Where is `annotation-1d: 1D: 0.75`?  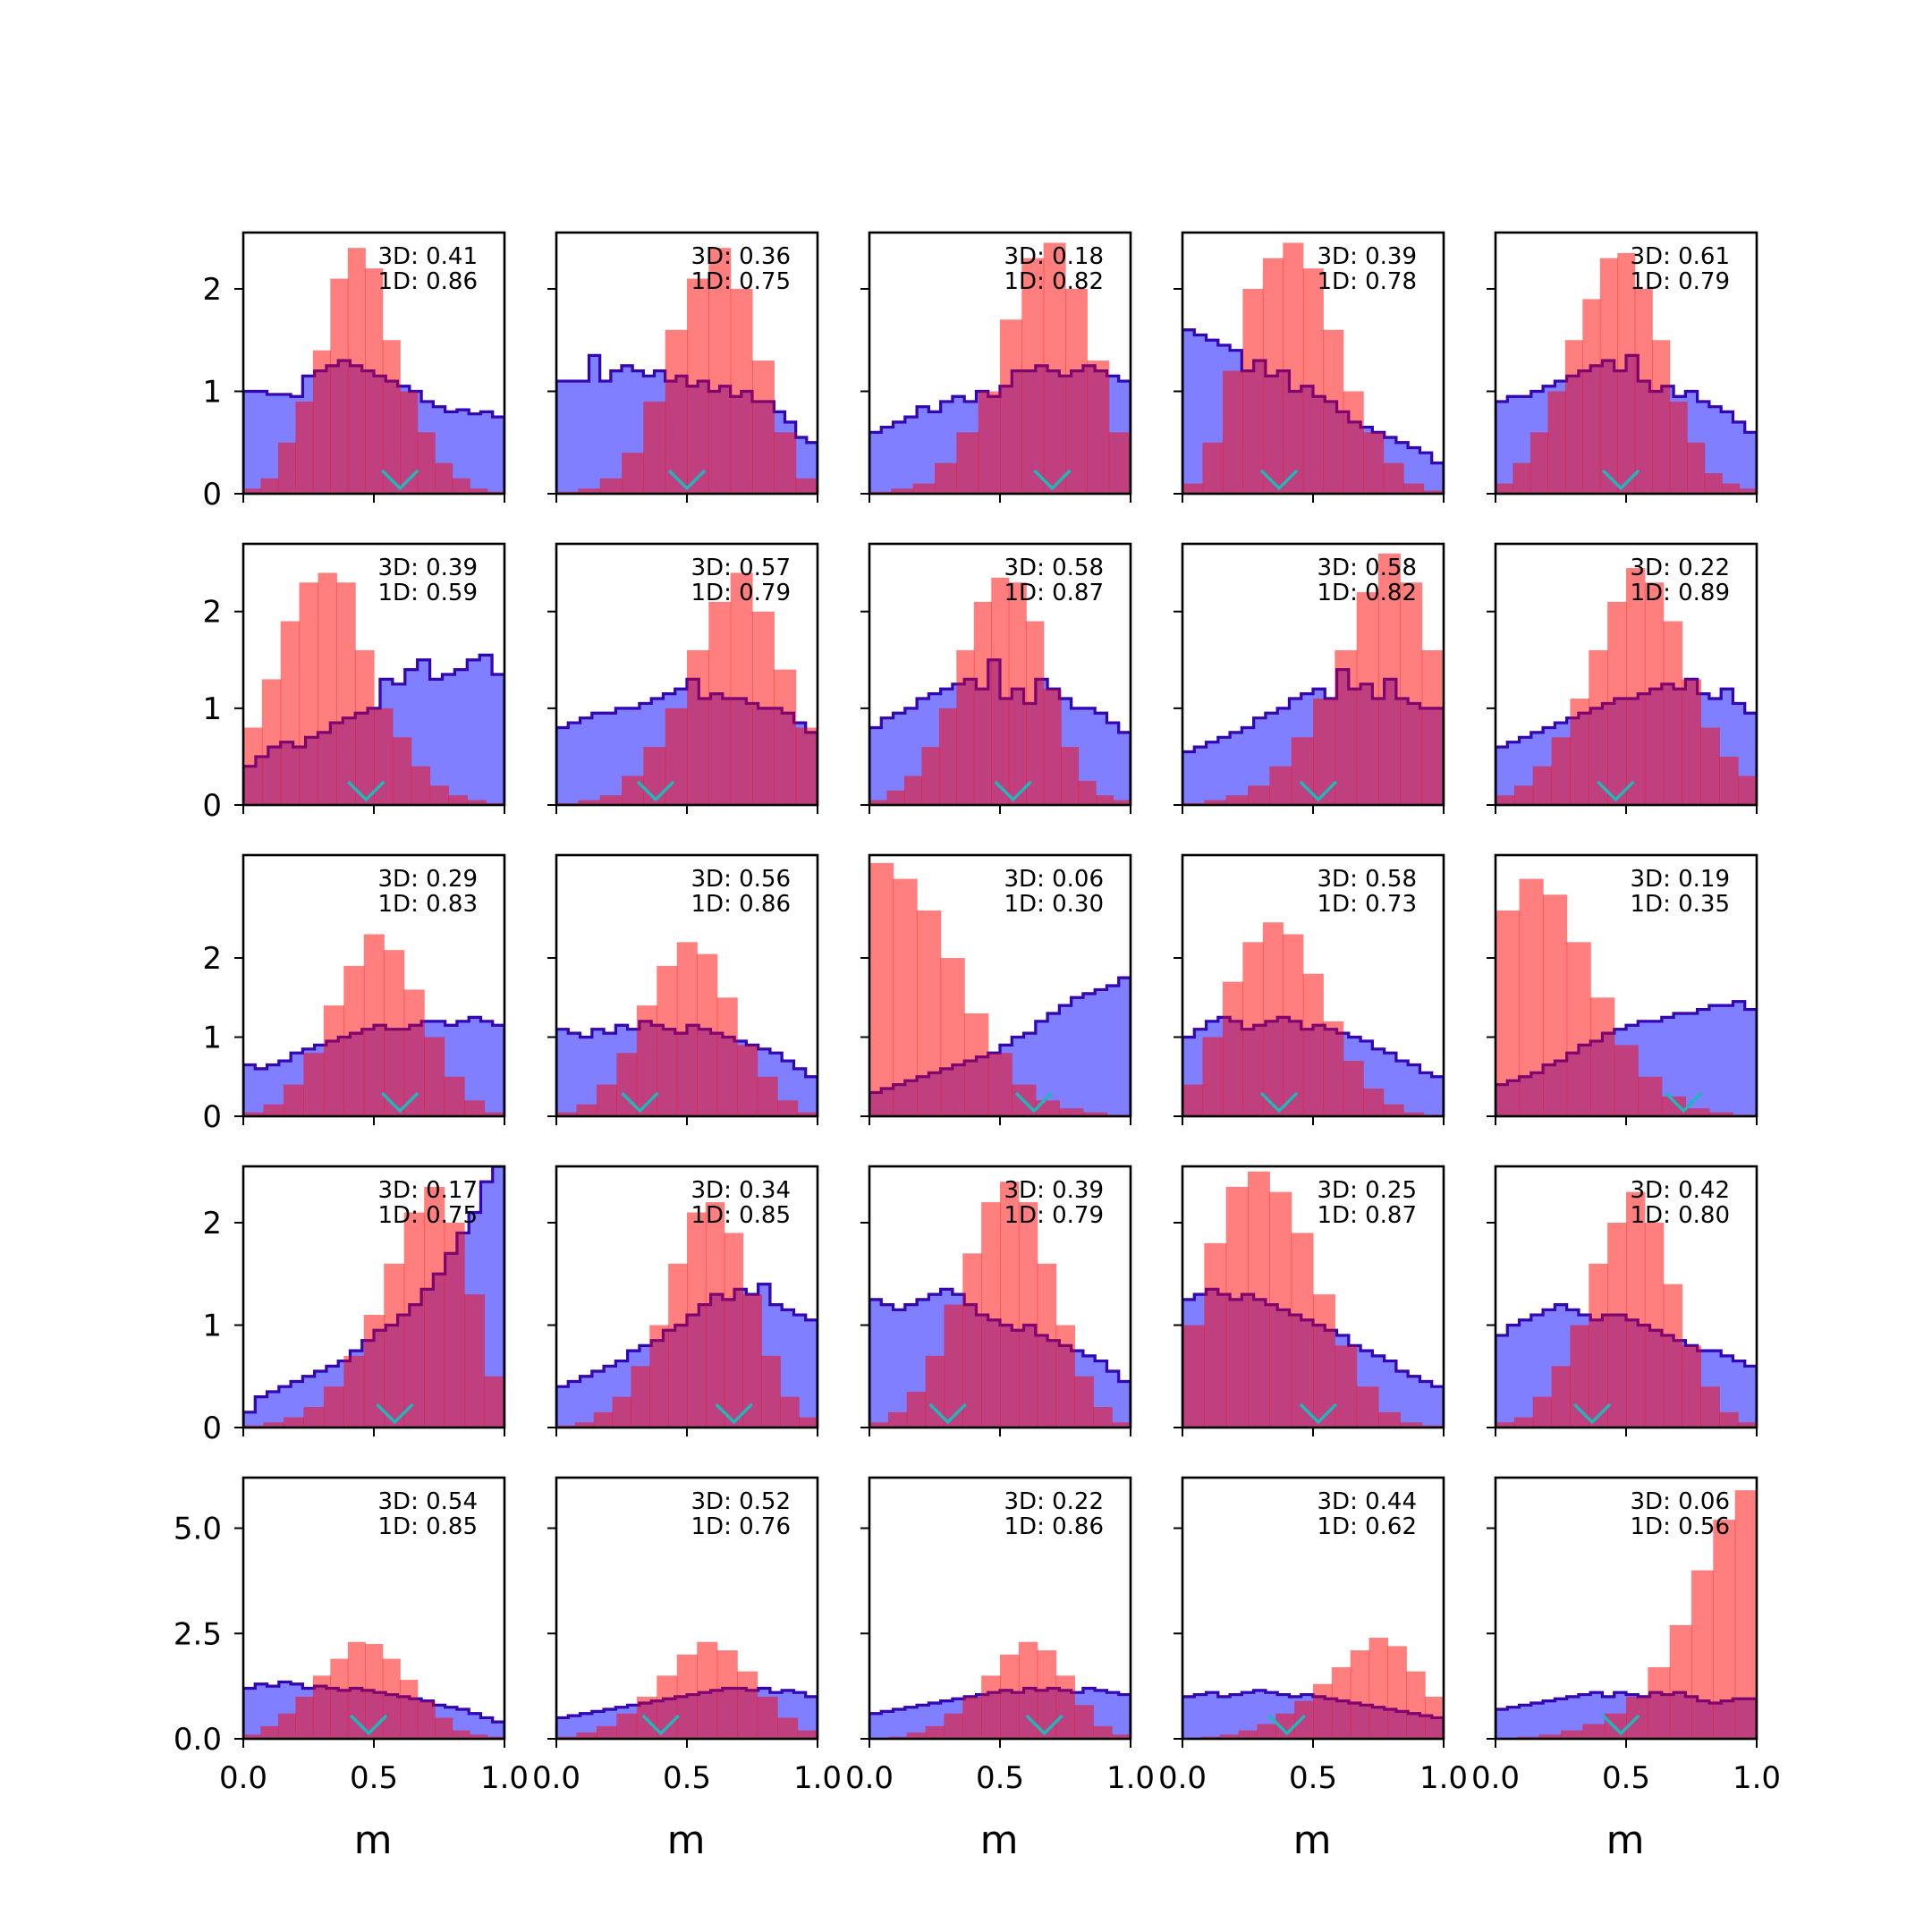
annotation-1d: 1D: 0.75 is located at coordinates (428, 1215).